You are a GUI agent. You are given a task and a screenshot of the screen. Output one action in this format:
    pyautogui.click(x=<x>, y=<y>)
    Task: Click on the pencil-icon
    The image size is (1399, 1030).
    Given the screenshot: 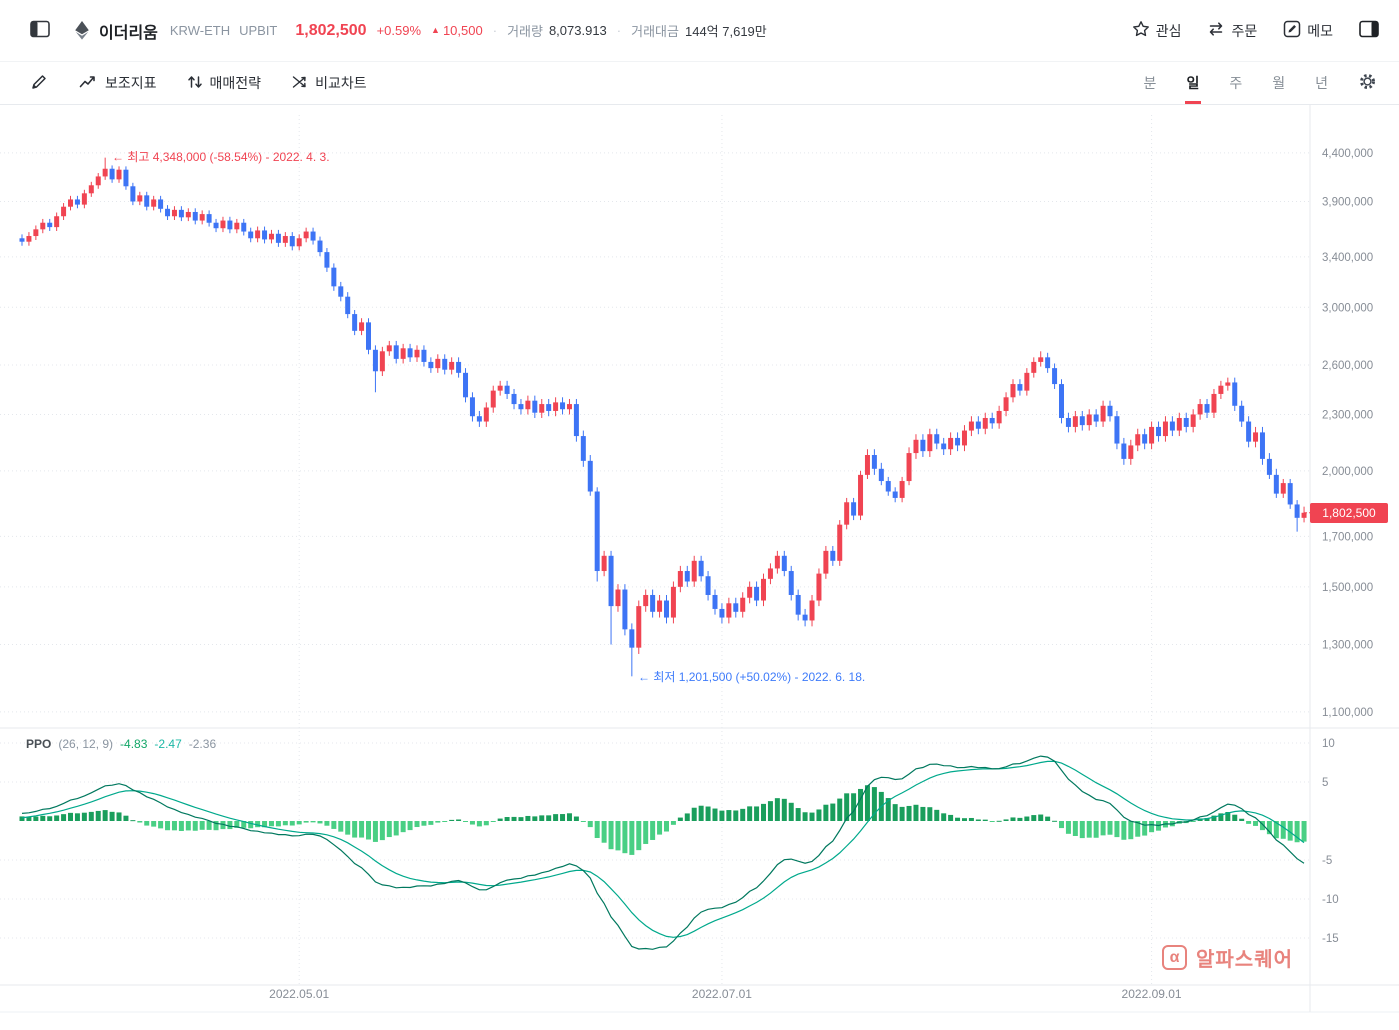 What is the action you would take?
    pyautogui.click(x=39, y=83)
    